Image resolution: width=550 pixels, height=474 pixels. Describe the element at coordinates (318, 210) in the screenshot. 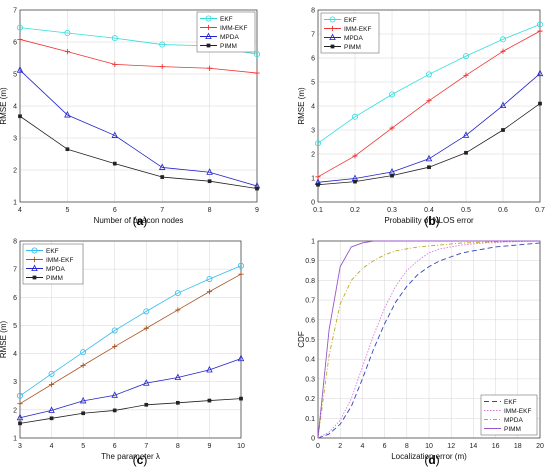

I see `x-tick-label: 0.1` at that location.